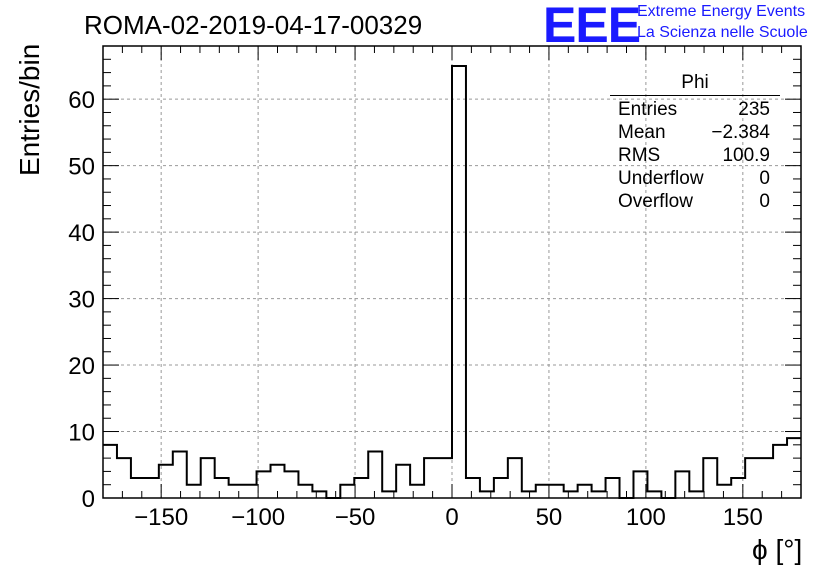 This screenshot has height=572, width=836. I want to click on stats-row-overflow: Overflow 0, so click(695, 201).